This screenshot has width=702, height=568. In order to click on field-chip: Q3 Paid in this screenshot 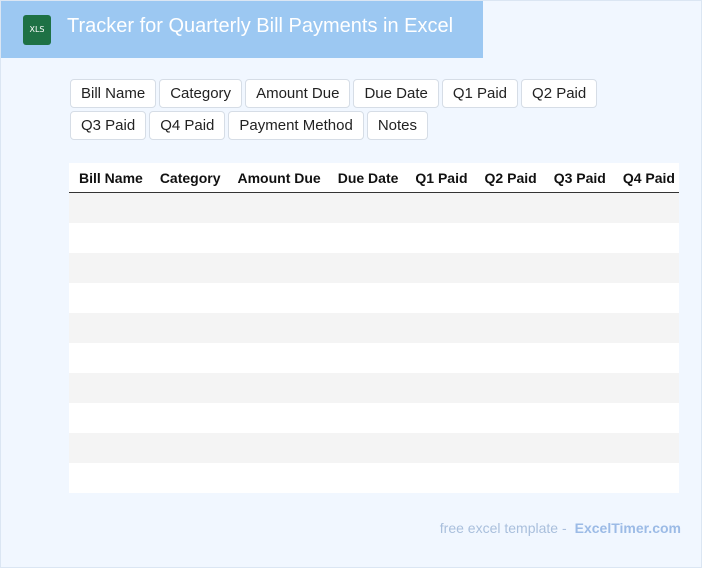, I will do `click(108, 125)`.